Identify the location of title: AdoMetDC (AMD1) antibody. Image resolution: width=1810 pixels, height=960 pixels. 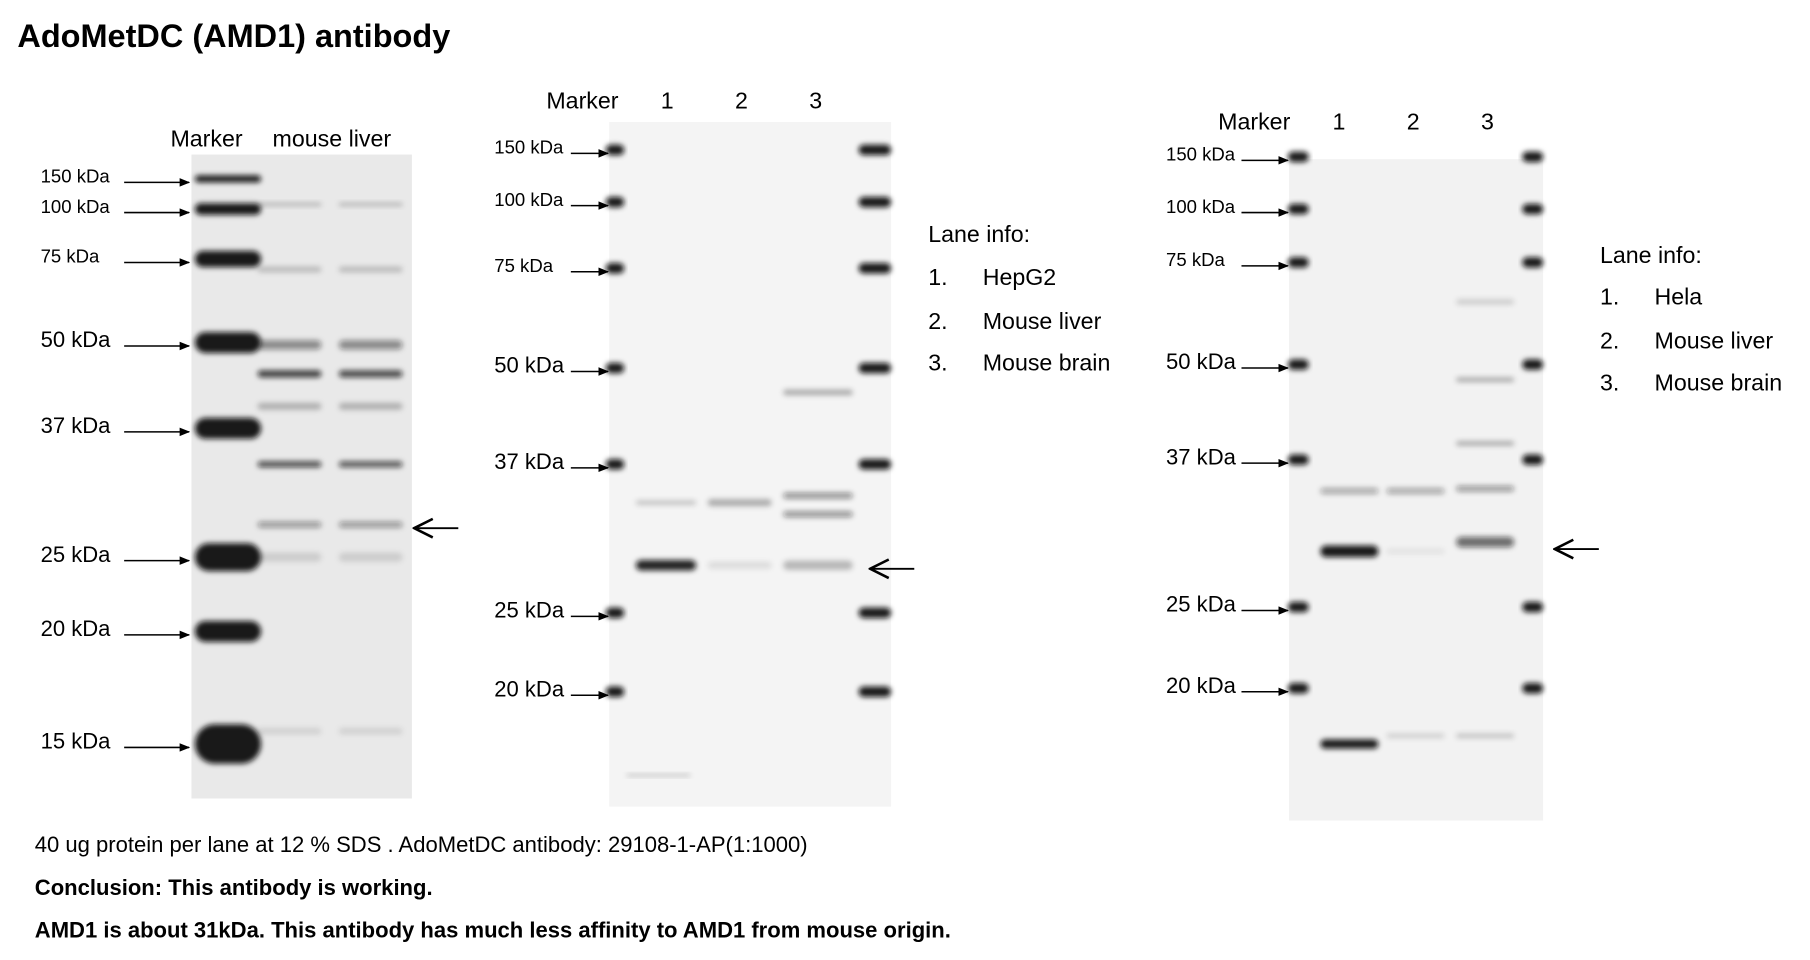
(233, 36).